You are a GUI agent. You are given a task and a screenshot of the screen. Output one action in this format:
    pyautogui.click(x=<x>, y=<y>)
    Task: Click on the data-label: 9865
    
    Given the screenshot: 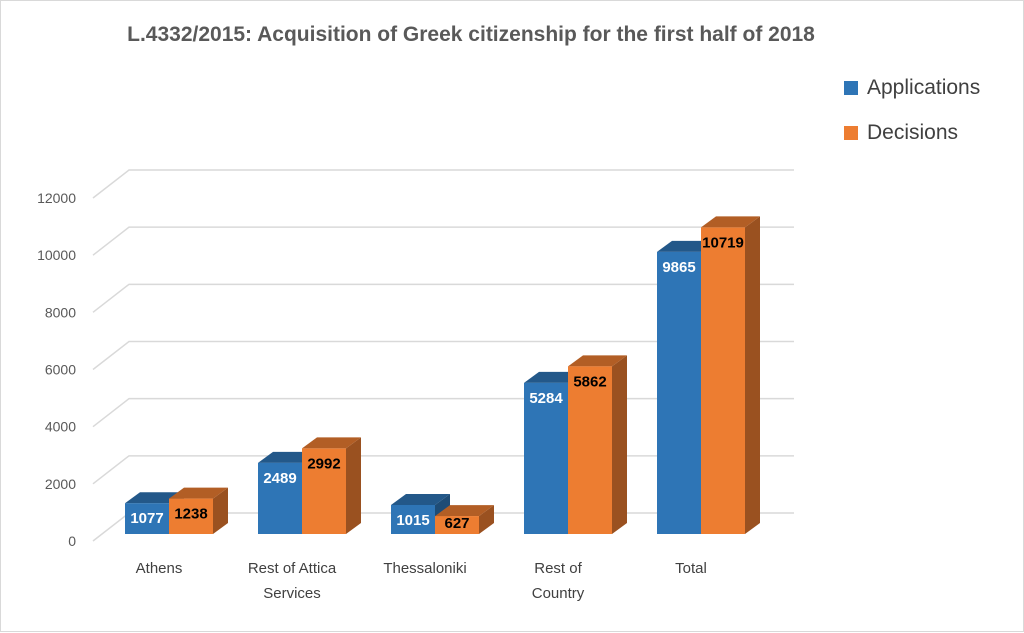 What is the action you would take?
    pyautogui.click(x=678, y=267)
    